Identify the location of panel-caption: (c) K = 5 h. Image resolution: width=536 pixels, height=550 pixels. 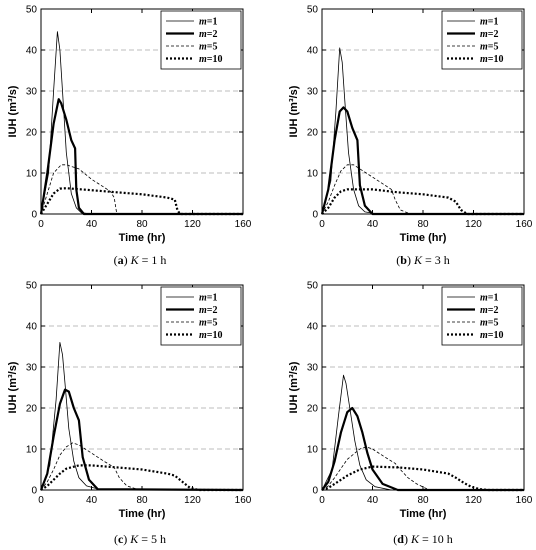
(140, 539).